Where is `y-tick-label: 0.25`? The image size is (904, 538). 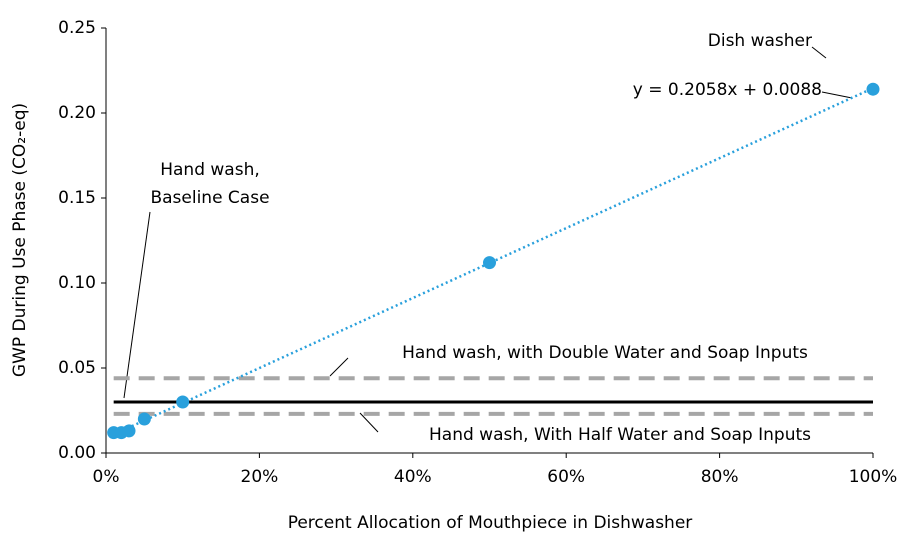 y-tick-label: 0.25 is located at coordinates (77, 28).